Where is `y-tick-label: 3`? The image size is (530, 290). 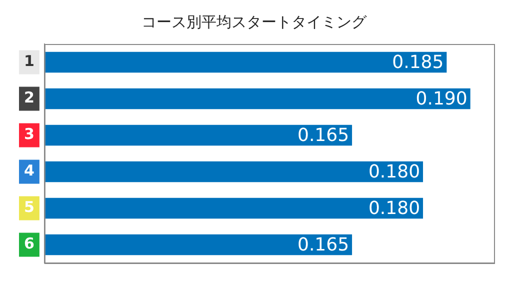 y-tick-label: 3 is located at coordinates (29, 134).